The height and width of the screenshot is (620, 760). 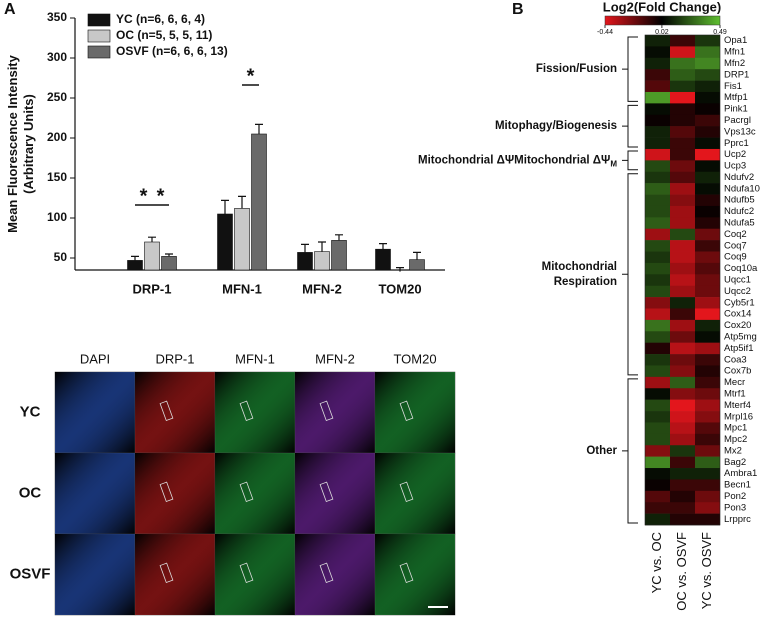 What do you see at coordinates (585, 282) in the screenshot?
I see `group-label: Respiration` at bounding box center [585, 282].